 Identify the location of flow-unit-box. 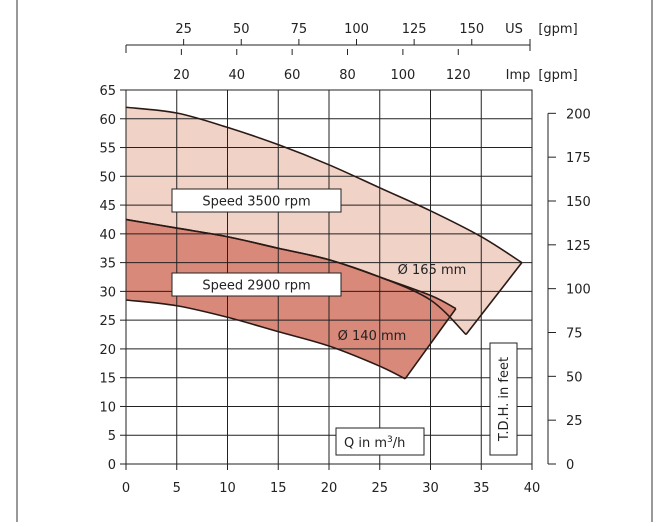
(380, 441).